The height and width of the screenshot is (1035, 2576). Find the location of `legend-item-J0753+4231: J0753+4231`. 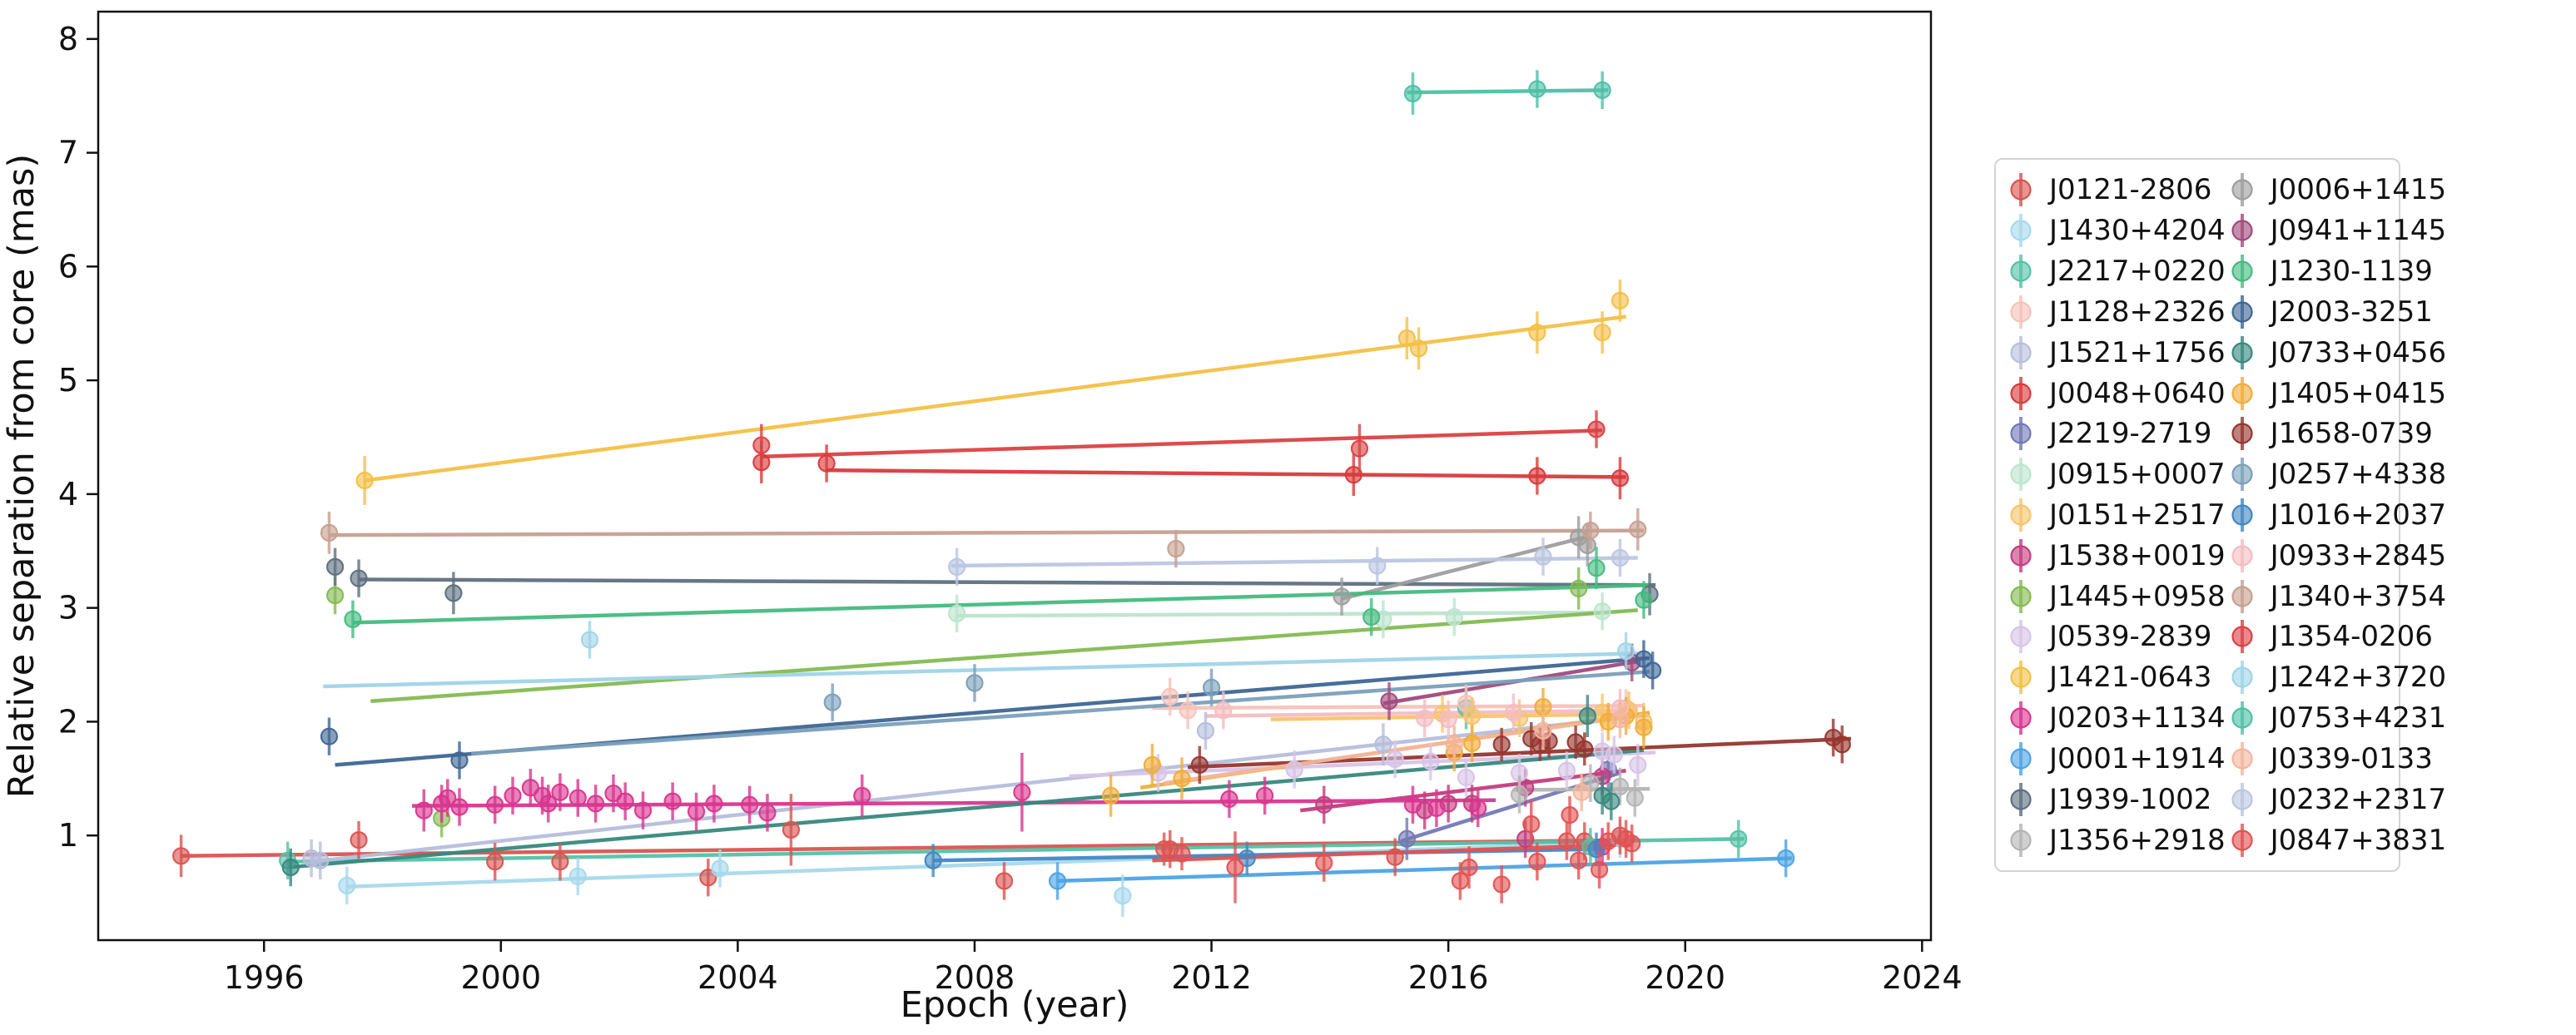

legend-item-J0753+4231: J0753+4231 is located at coordinates (2336, 718).